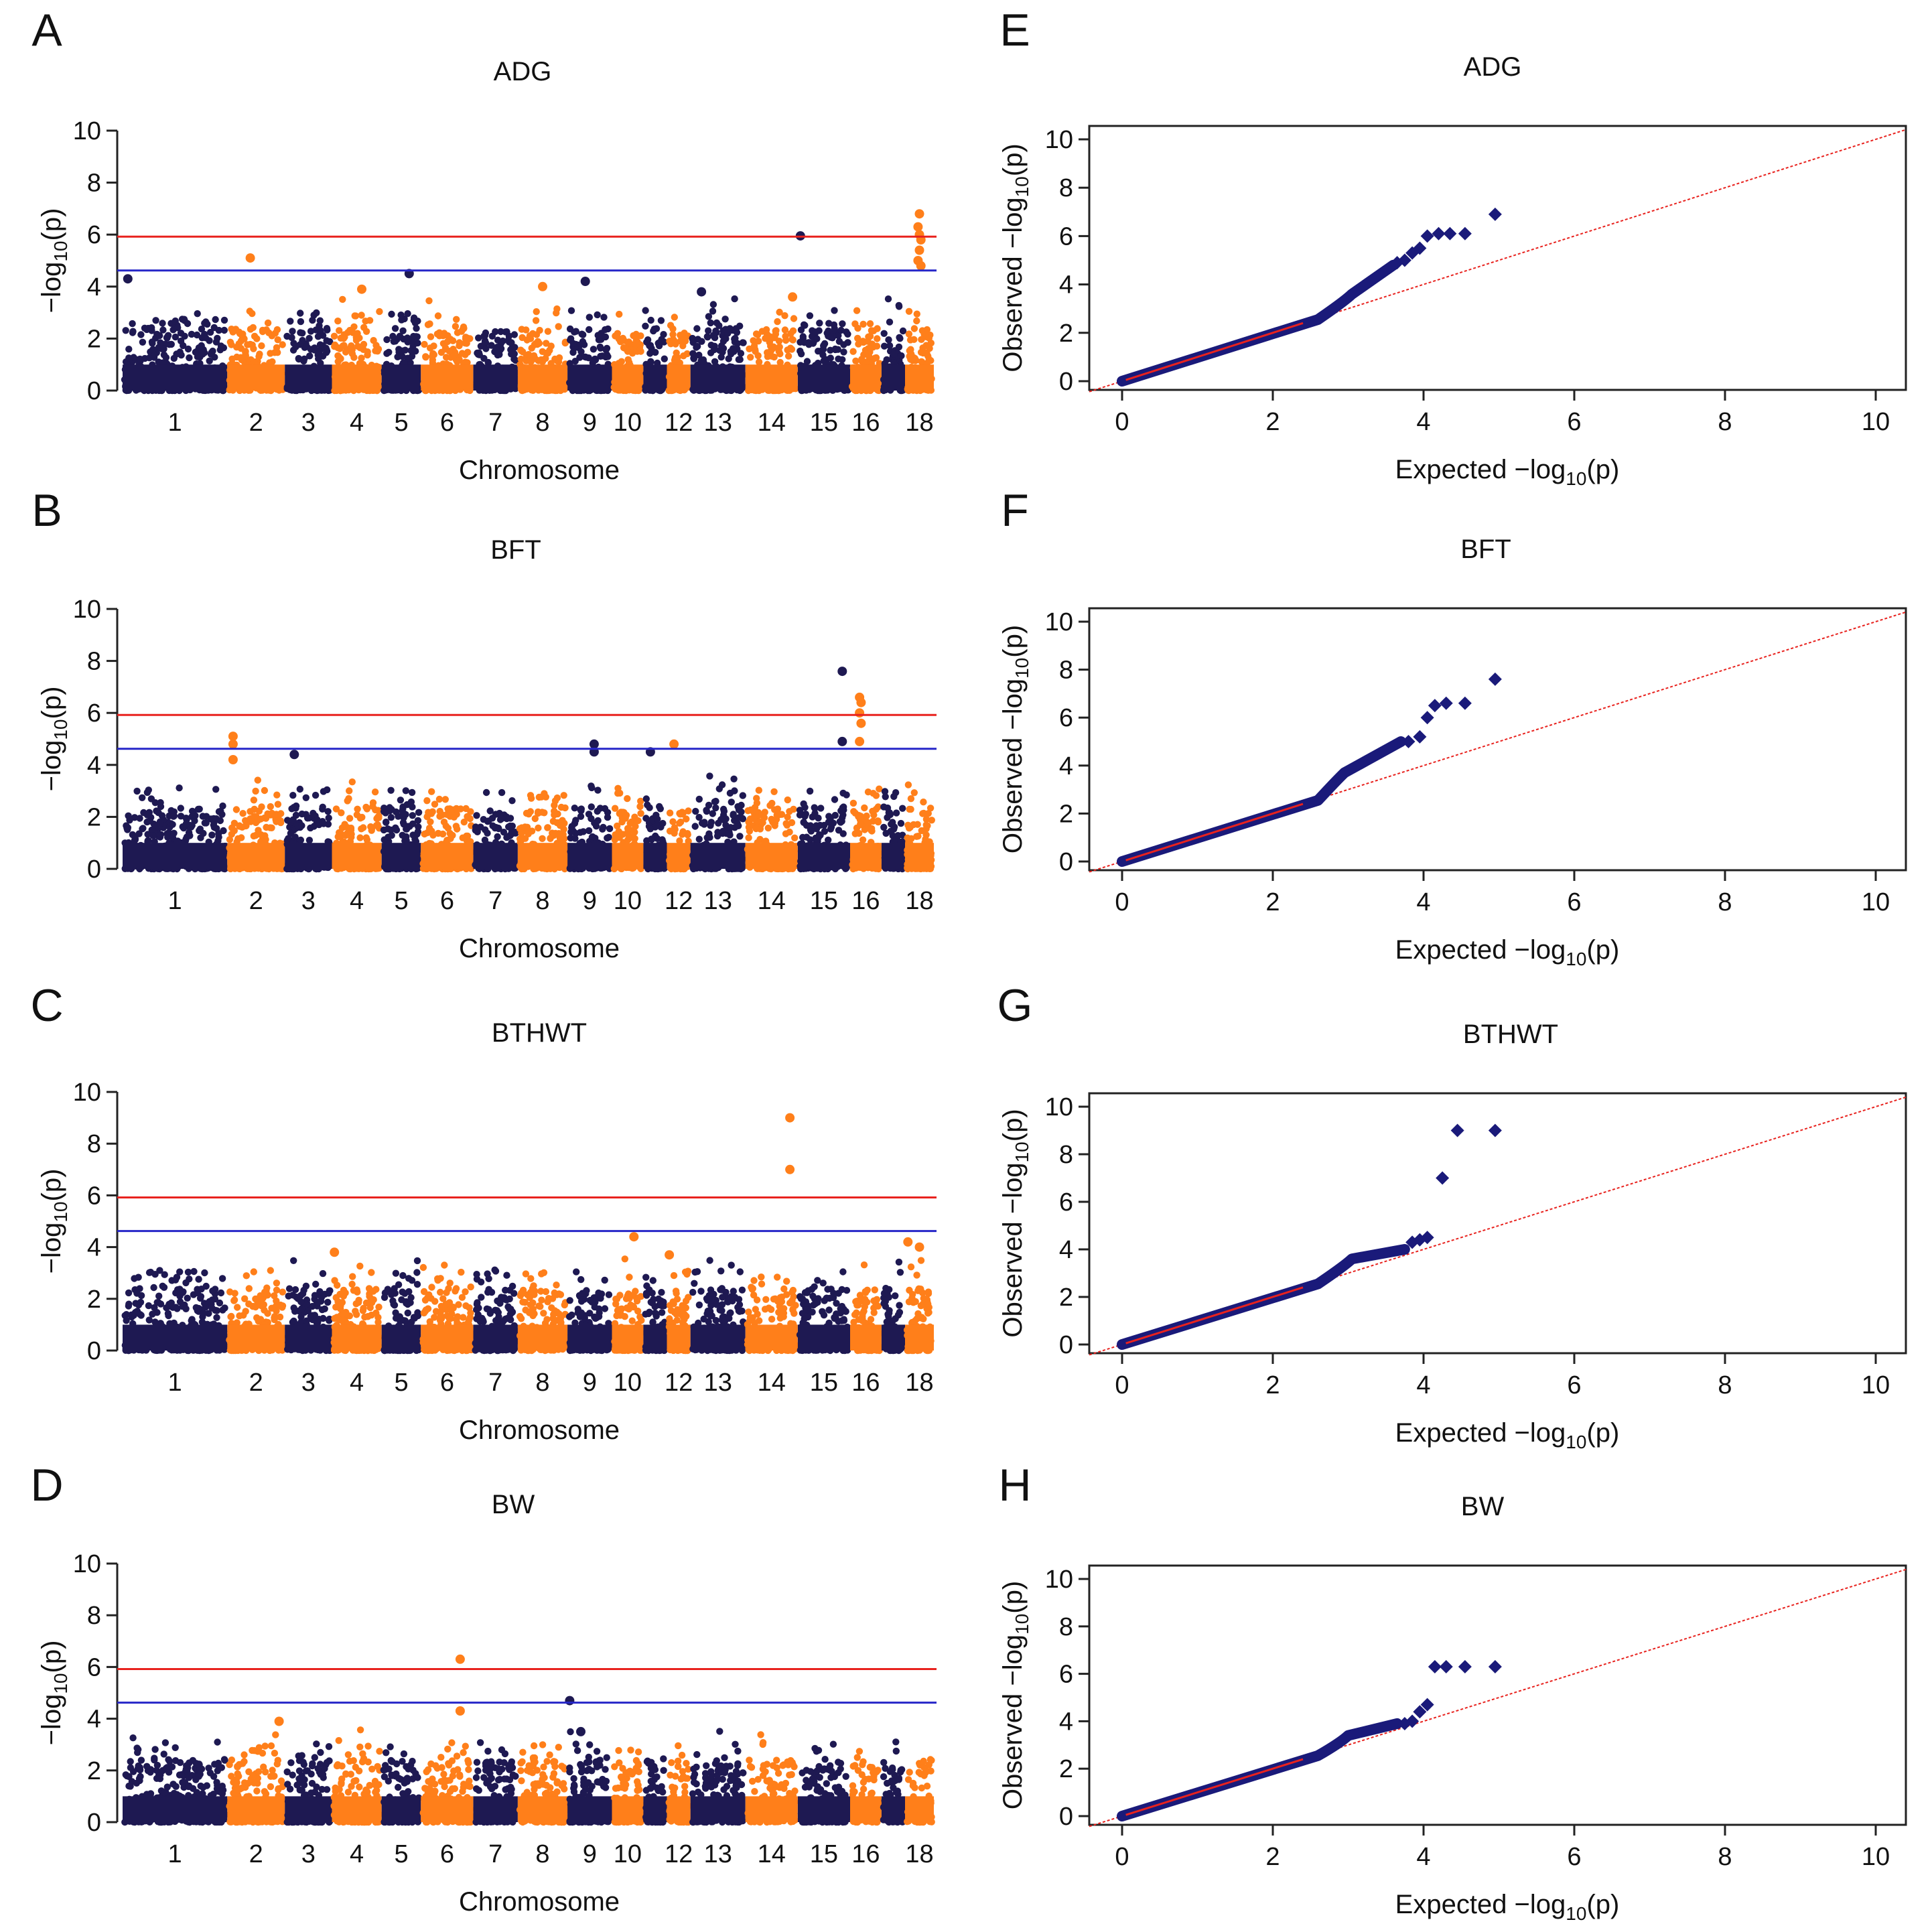  I want to click on y-label-tail: (p), so click(51, 1185).